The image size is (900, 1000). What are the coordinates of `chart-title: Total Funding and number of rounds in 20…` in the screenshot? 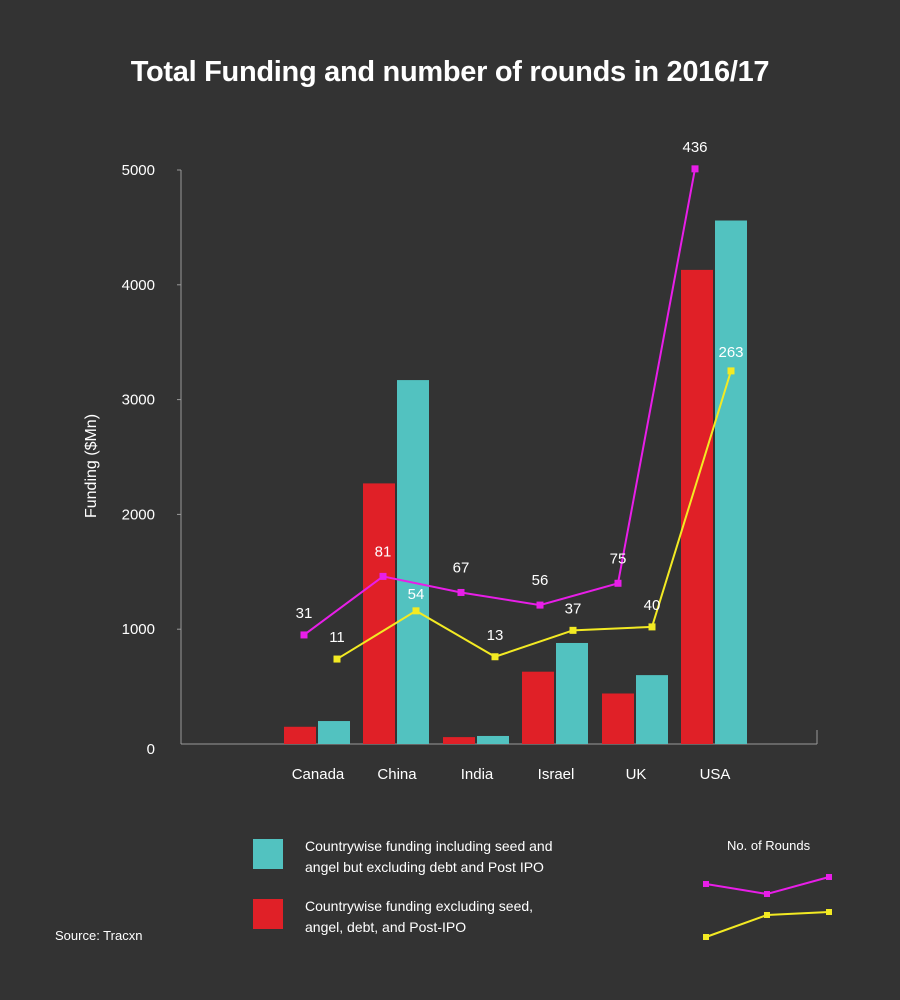 It's located at (450, 72).